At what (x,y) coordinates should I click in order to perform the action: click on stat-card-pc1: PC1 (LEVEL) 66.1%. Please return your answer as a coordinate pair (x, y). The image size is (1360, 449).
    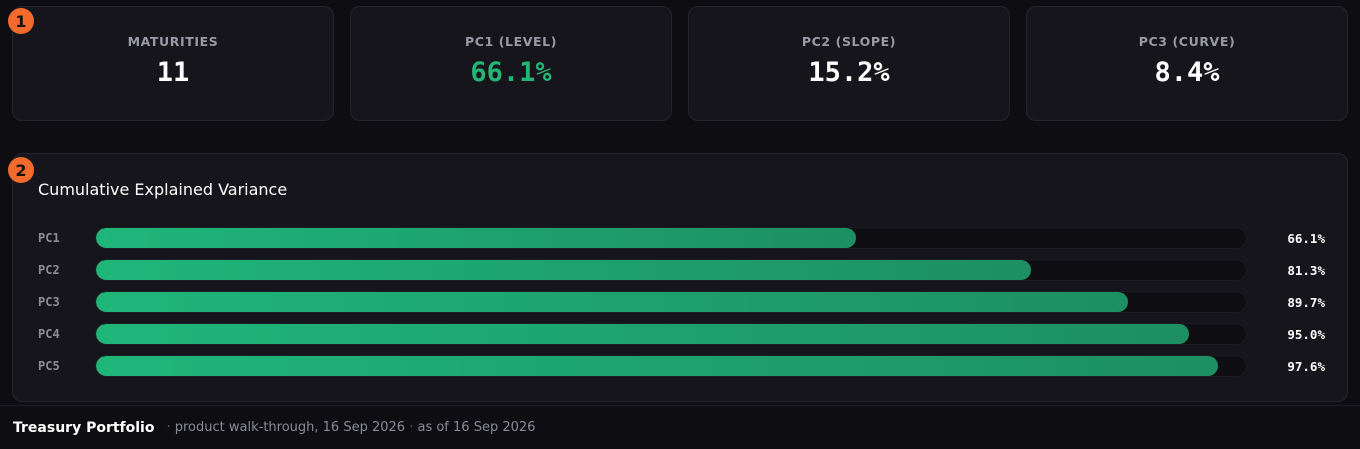
    Looking at the image, I should click on (511, 63).